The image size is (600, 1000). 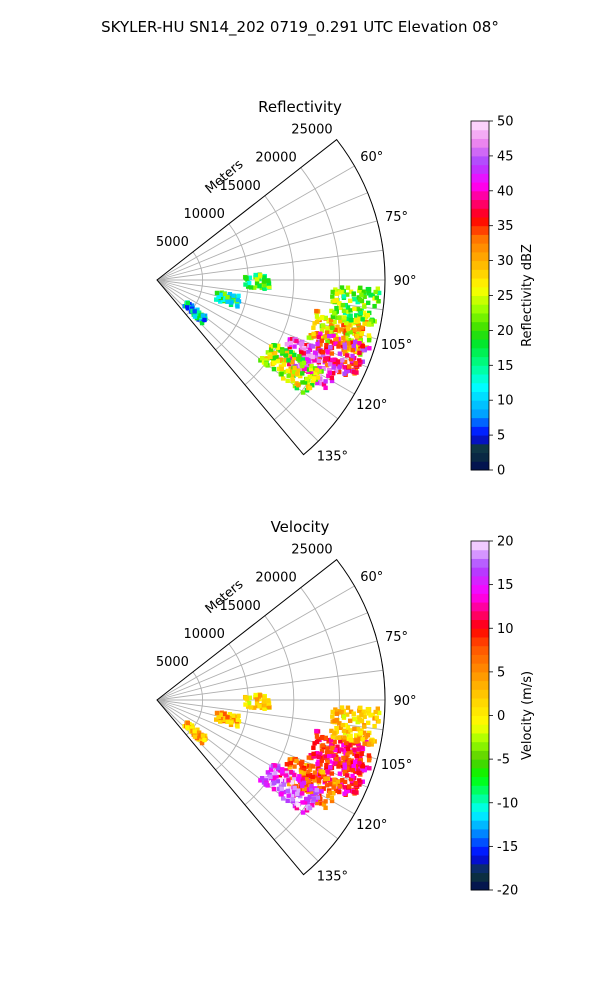 I want to click on azimuth-tick-label: 105°, so click(x=396, y=345).